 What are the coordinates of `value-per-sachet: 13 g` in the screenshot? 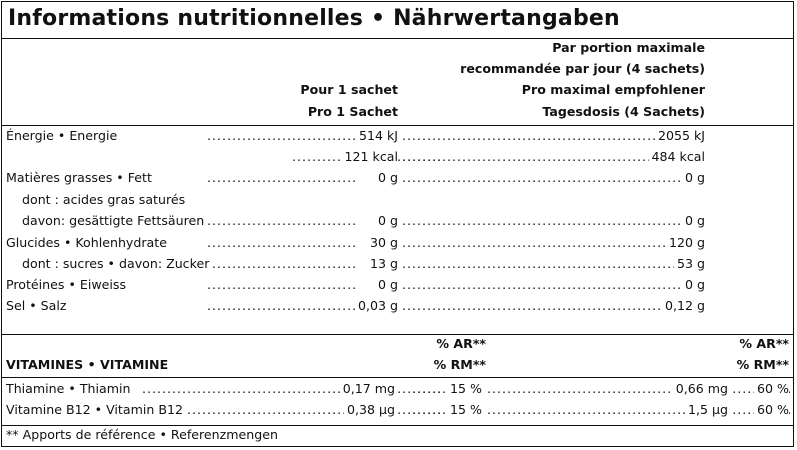 It's located at (382, 264).